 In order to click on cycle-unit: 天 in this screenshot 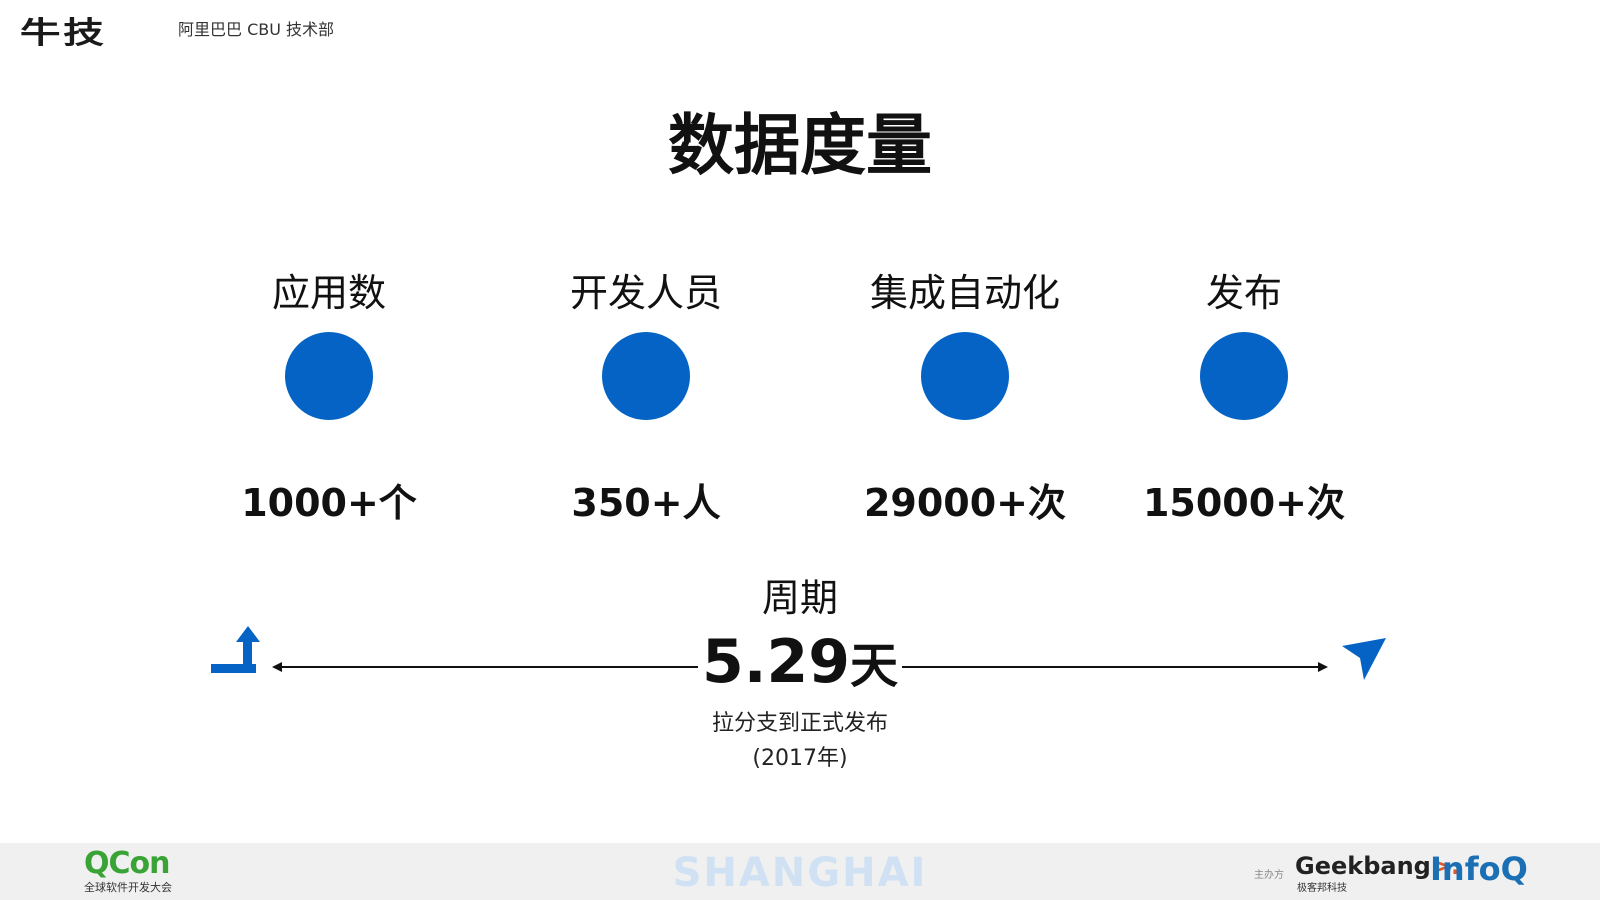, I will do `click(874, 666)`.